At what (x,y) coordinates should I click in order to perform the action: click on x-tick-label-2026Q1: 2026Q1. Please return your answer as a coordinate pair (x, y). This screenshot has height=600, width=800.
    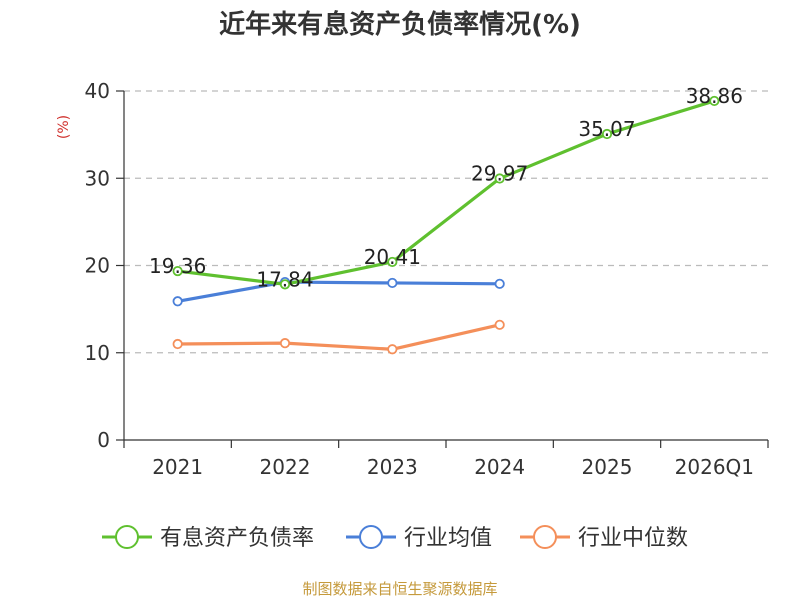
    Looking at the image, I should click on (714, 467).